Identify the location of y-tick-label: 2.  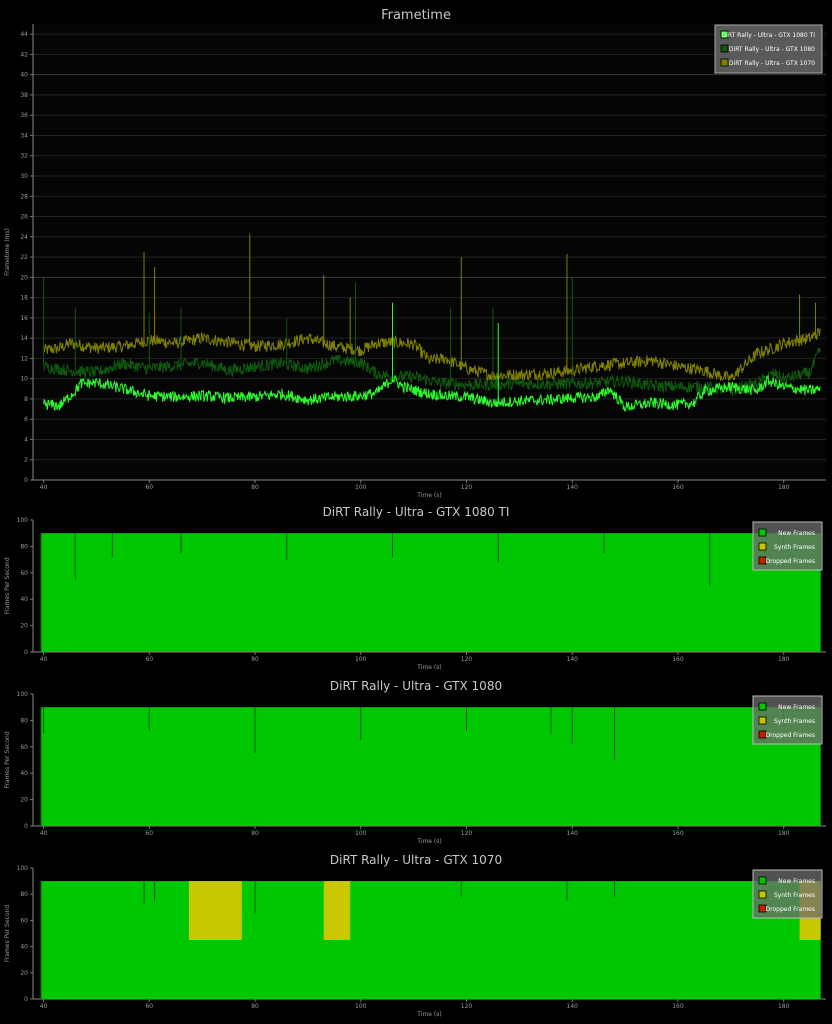
(26, 460).